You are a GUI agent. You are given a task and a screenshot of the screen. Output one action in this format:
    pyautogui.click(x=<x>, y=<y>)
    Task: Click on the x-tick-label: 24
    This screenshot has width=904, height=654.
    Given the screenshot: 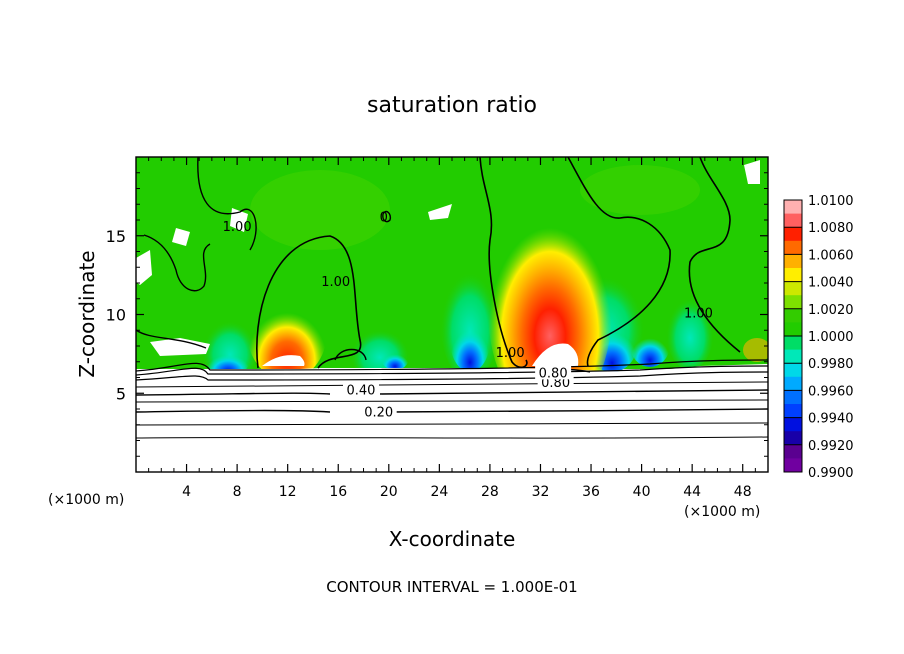 What is the action you would take?
    pyautogui.click(x=439, y=492)
    